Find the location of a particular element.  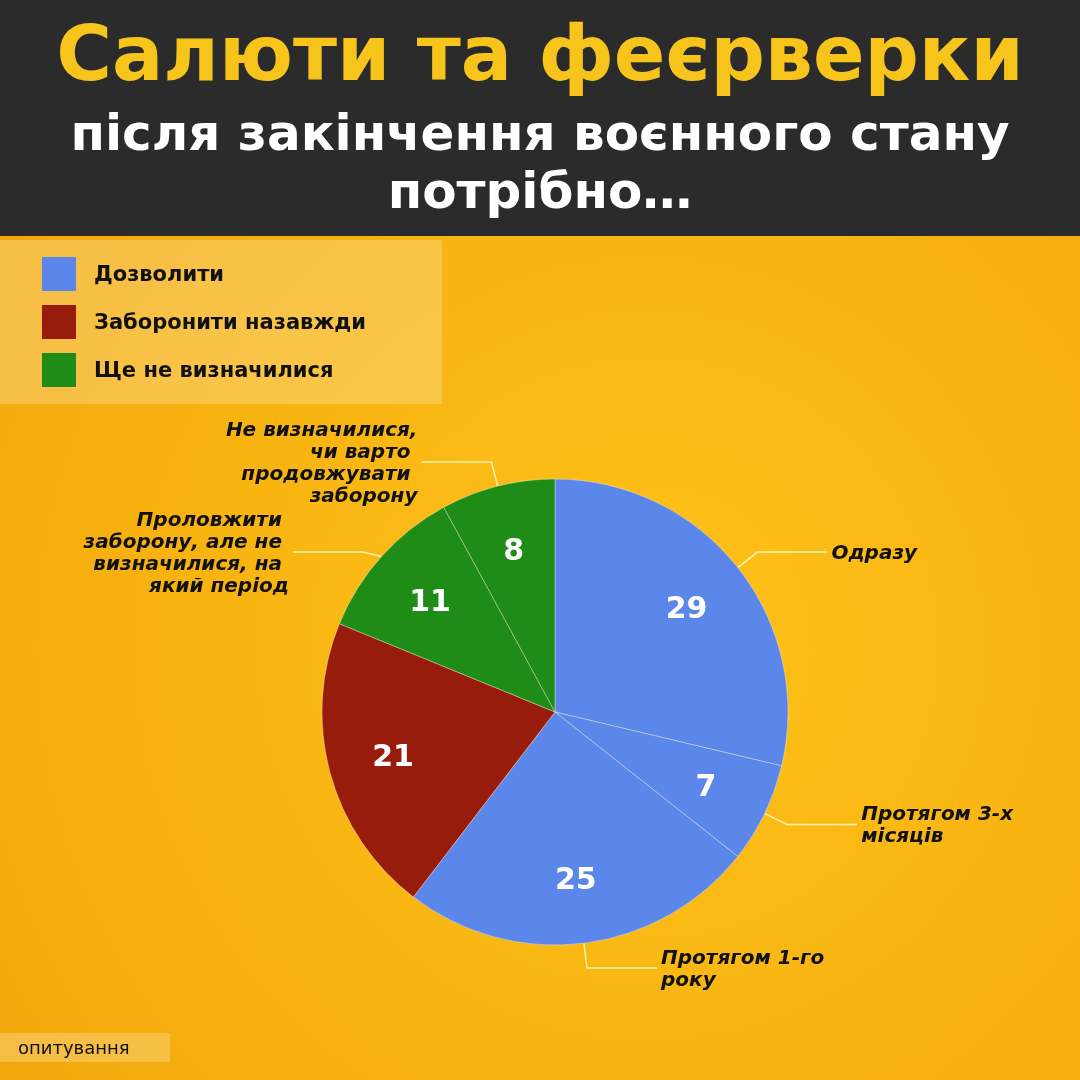

data-label: 8 is located at coordinates (514, 549).